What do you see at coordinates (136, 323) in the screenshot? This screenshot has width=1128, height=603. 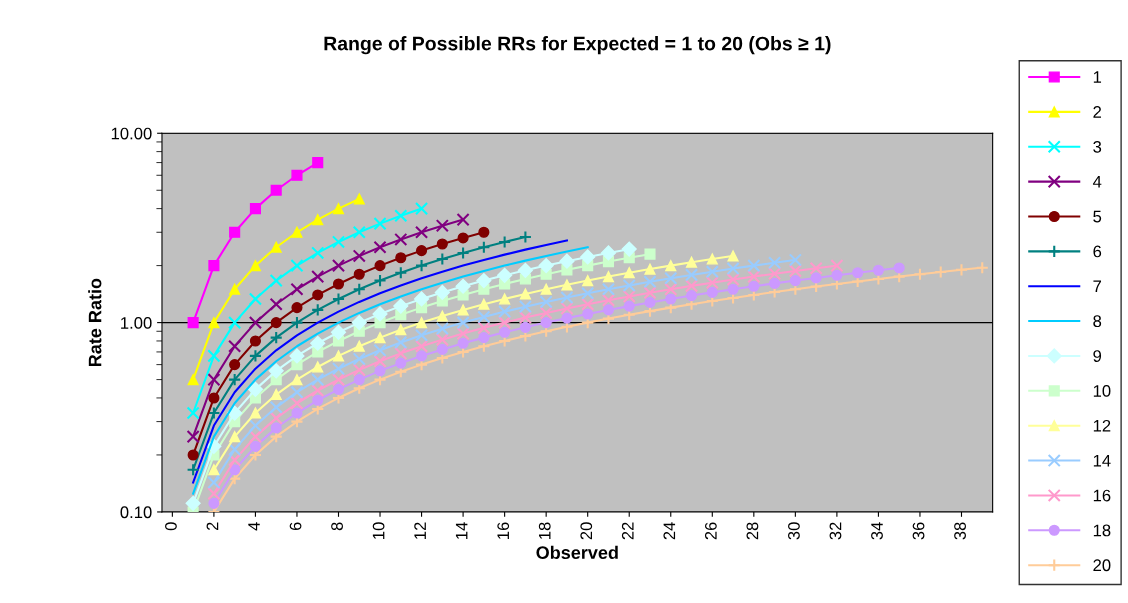 I see `y-tick-label: 1.00` at bounding box center [136, 323].